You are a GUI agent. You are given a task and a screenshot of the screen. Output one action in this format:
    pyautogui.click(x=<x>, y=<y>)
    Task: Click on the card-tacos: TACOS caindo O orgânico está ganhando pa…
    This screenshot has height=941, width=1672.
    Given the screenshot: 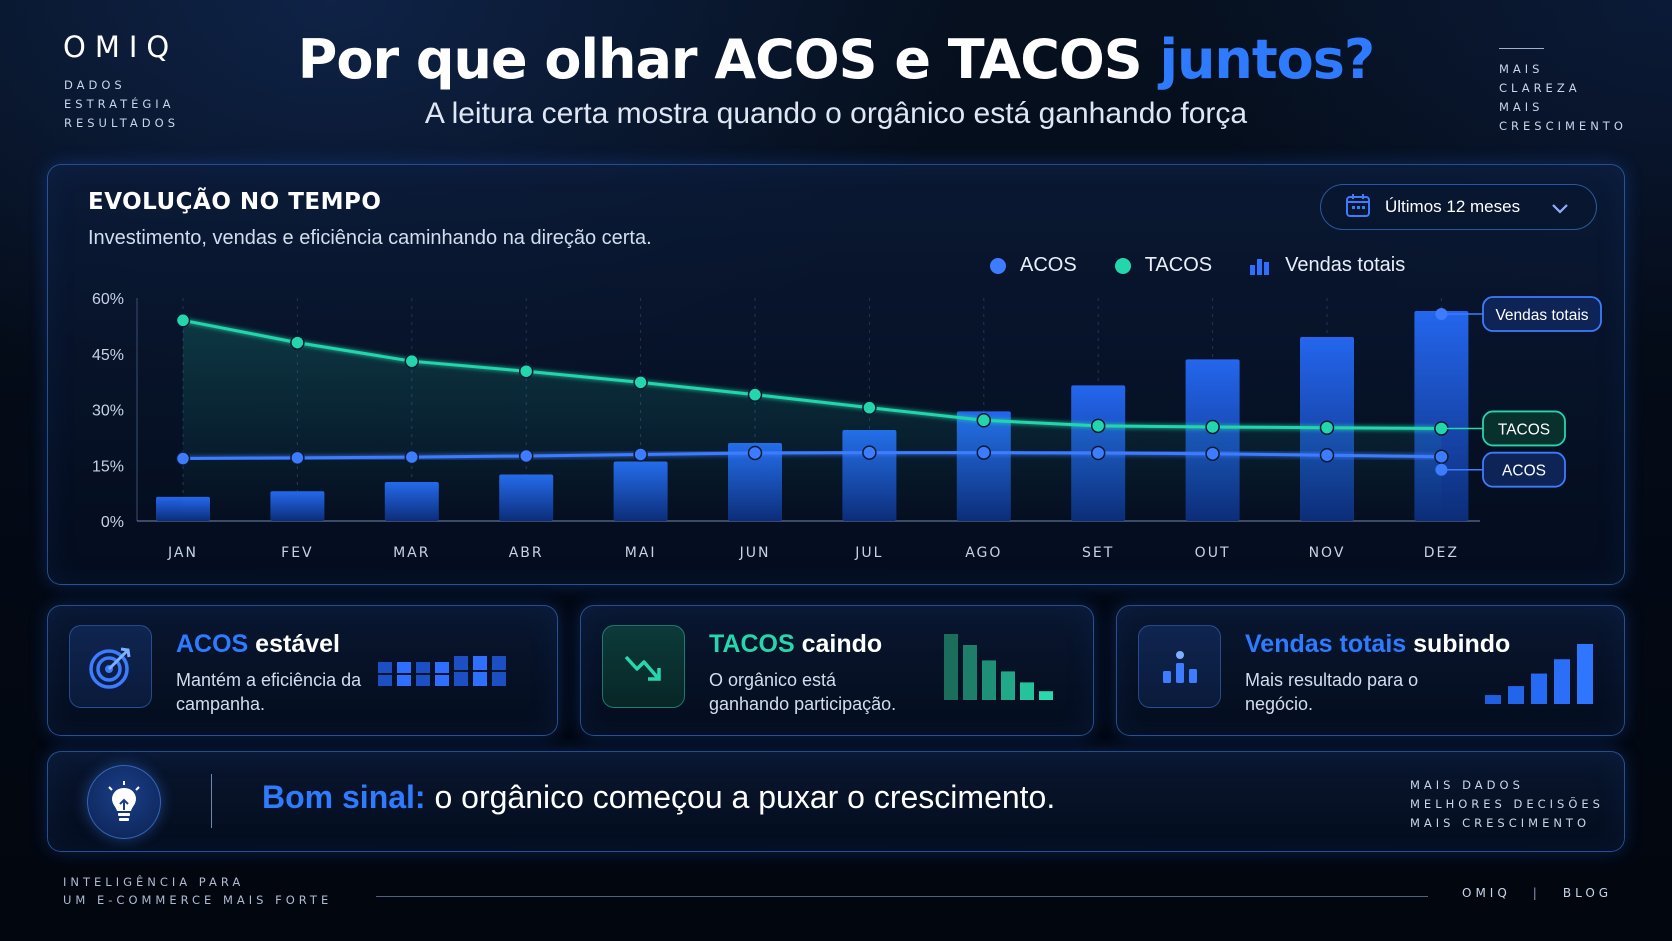 What is the action you would take?
    pyautogui.click(x=837, y=670)
    